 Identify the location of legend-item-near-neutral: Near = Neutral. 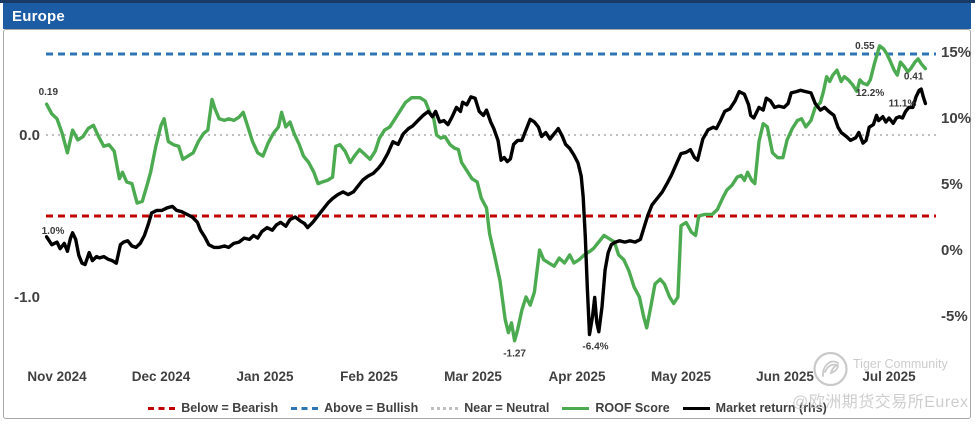
(490, 408).